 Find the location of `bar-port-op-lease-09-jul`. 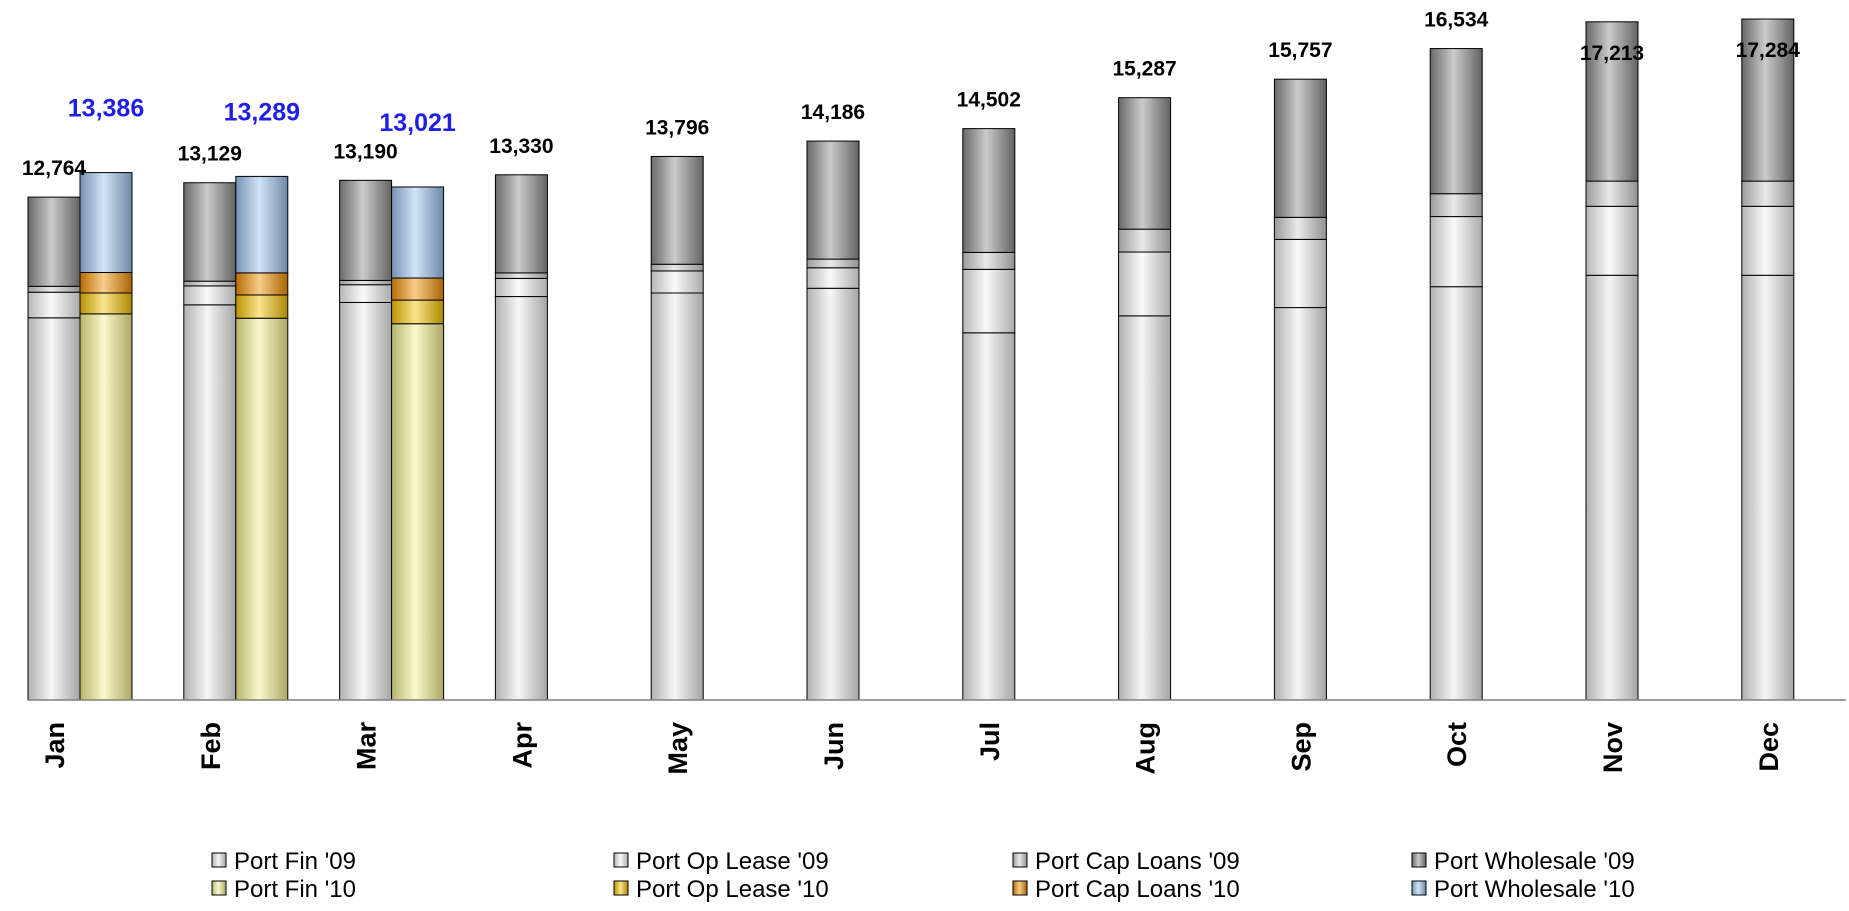

bar-port-op-lease-09-jul is located at coordinates (989, 301).